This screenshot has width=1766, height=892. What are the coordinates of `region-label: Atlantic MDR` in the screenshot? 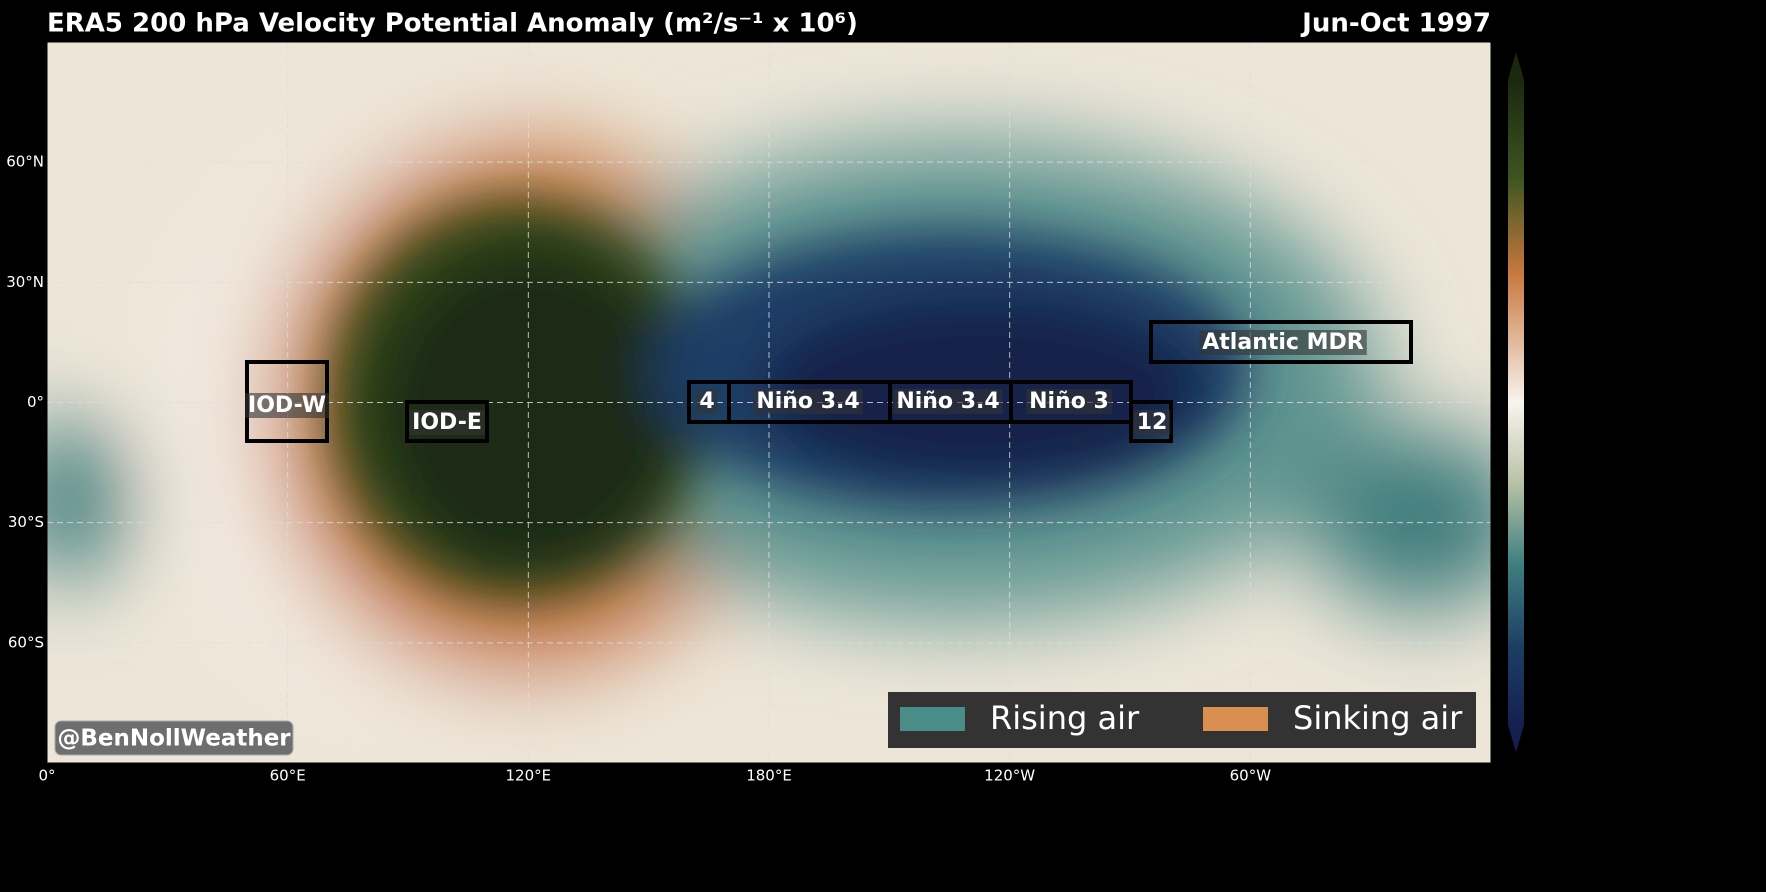 It's located at (1283, 342).